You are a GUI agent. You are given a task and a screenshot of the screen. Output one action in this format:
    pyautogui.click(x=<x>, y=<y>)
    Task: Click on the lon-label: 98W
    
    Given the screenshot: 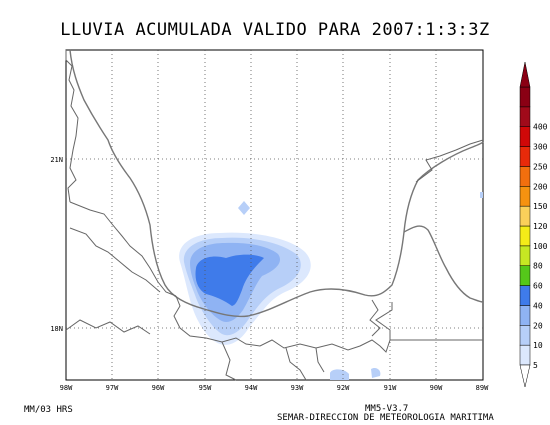 What is the action you would take?
    pyautogui.click(x=66, y=388)
    